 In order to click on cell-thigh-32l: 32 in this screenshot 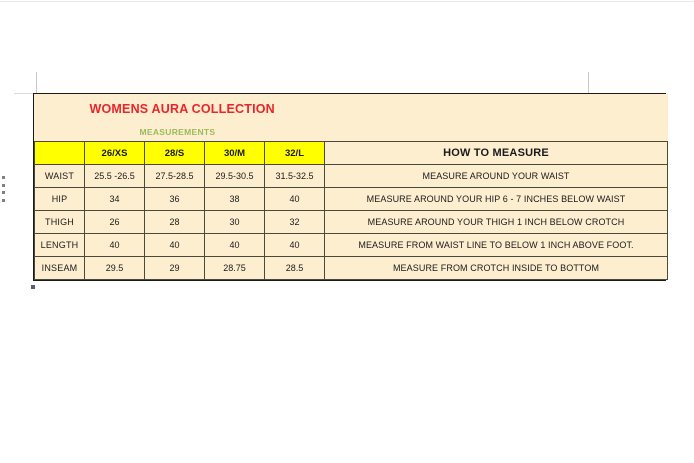, I will do `click(294, 222)`.